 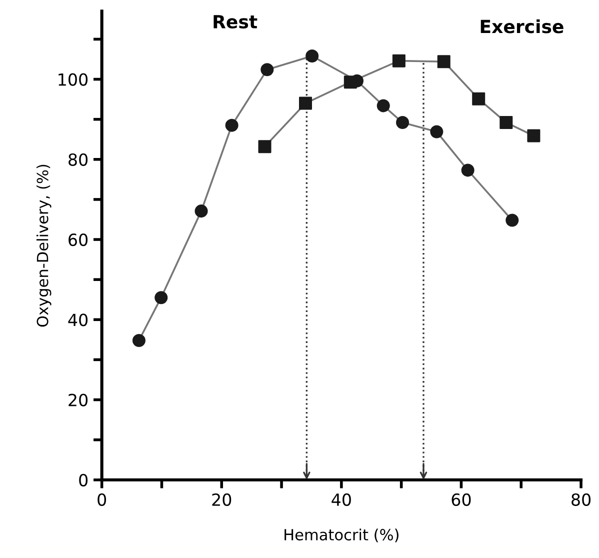 I want to click on x-tick-label: 20, so click(x=222, y=499).